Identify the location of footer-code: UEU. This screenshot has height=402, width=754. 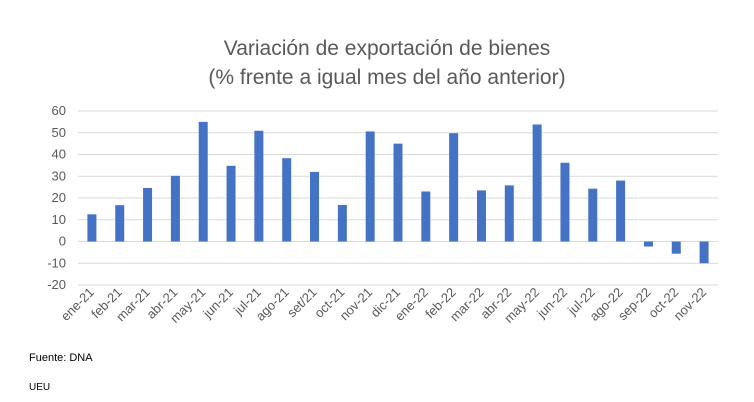
(40, 387).